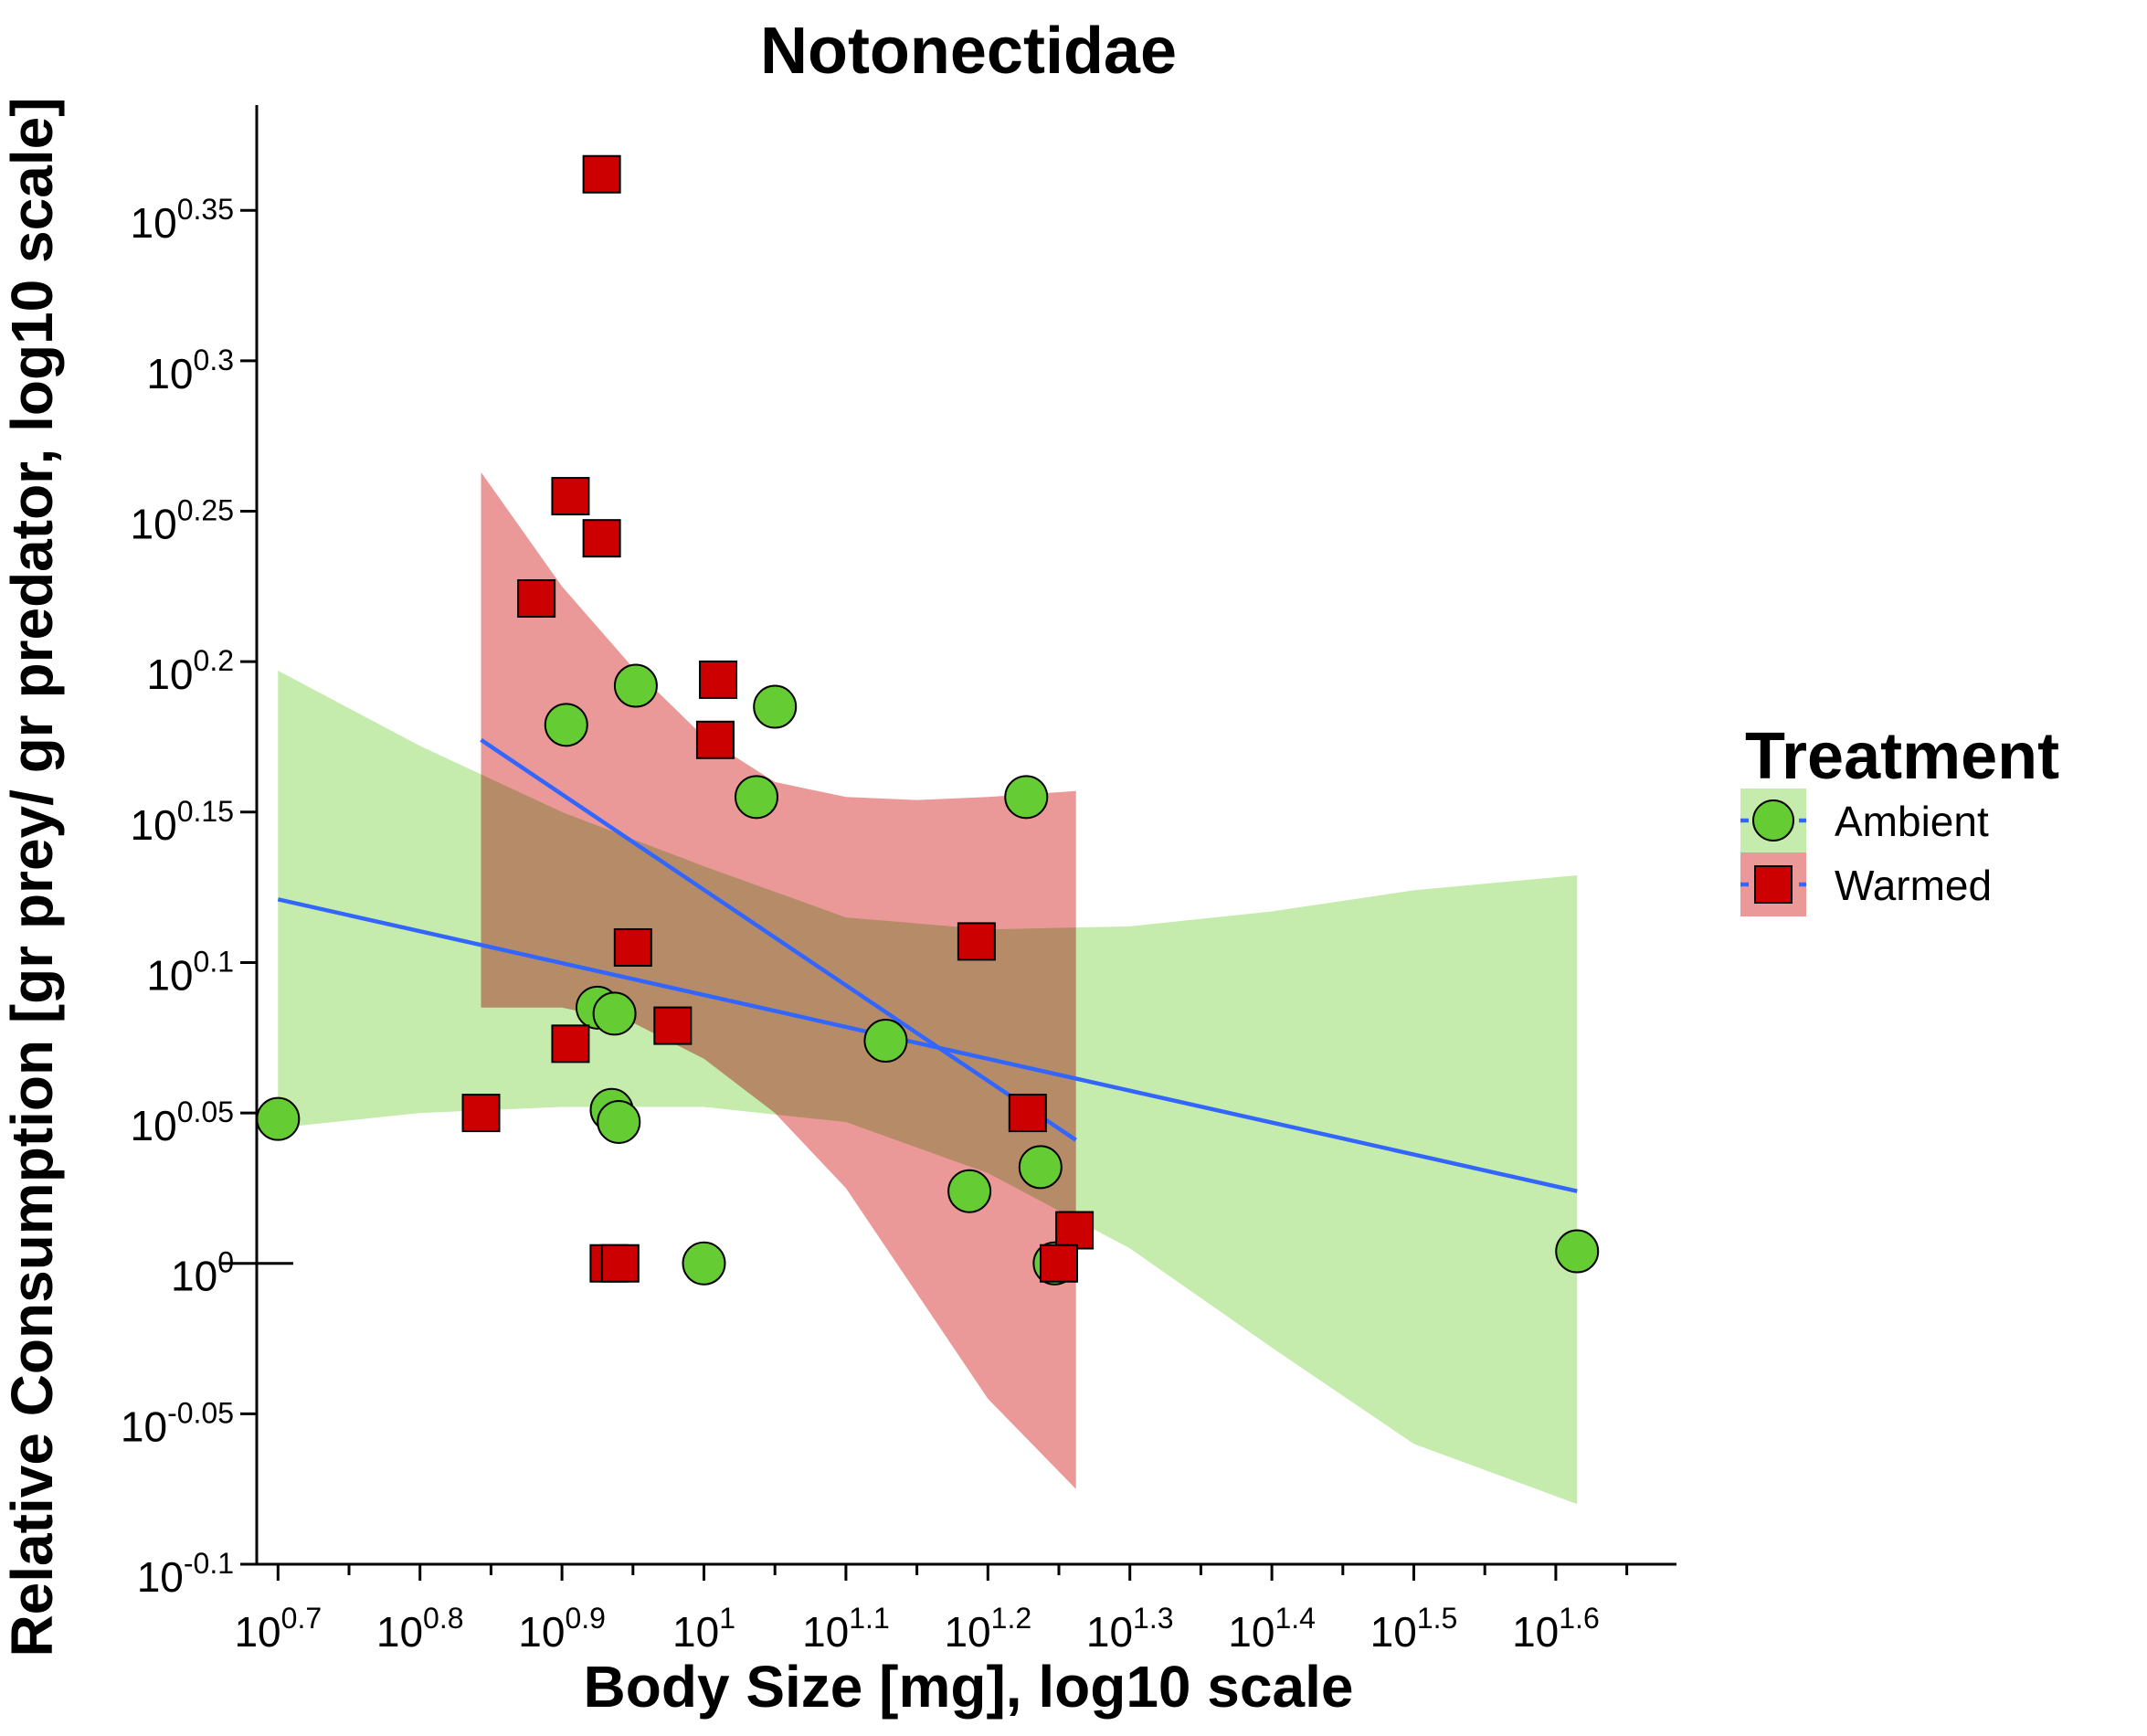 This screenshot has width=2147, height=1736. Describe the element at coordinates (987, 1629) in the screenshot. I see `x-tick-label: 101.2` at that location.